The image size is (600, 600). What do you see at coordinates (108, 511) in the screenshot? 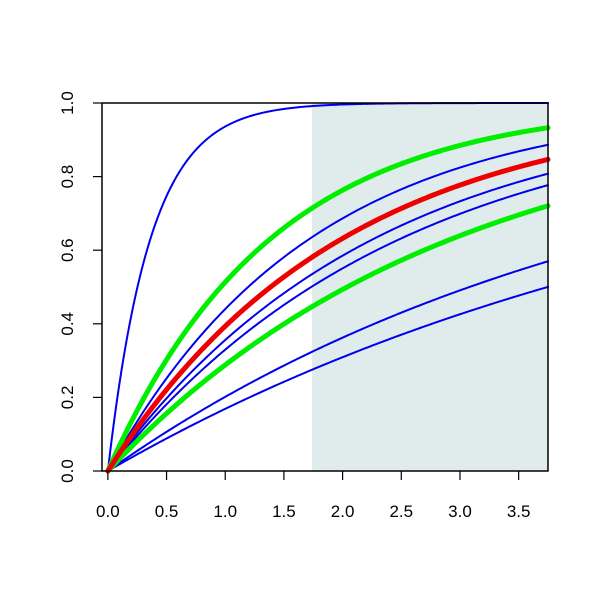
I see `x-tick-label: 0.0` at bounding box center [108, 511].